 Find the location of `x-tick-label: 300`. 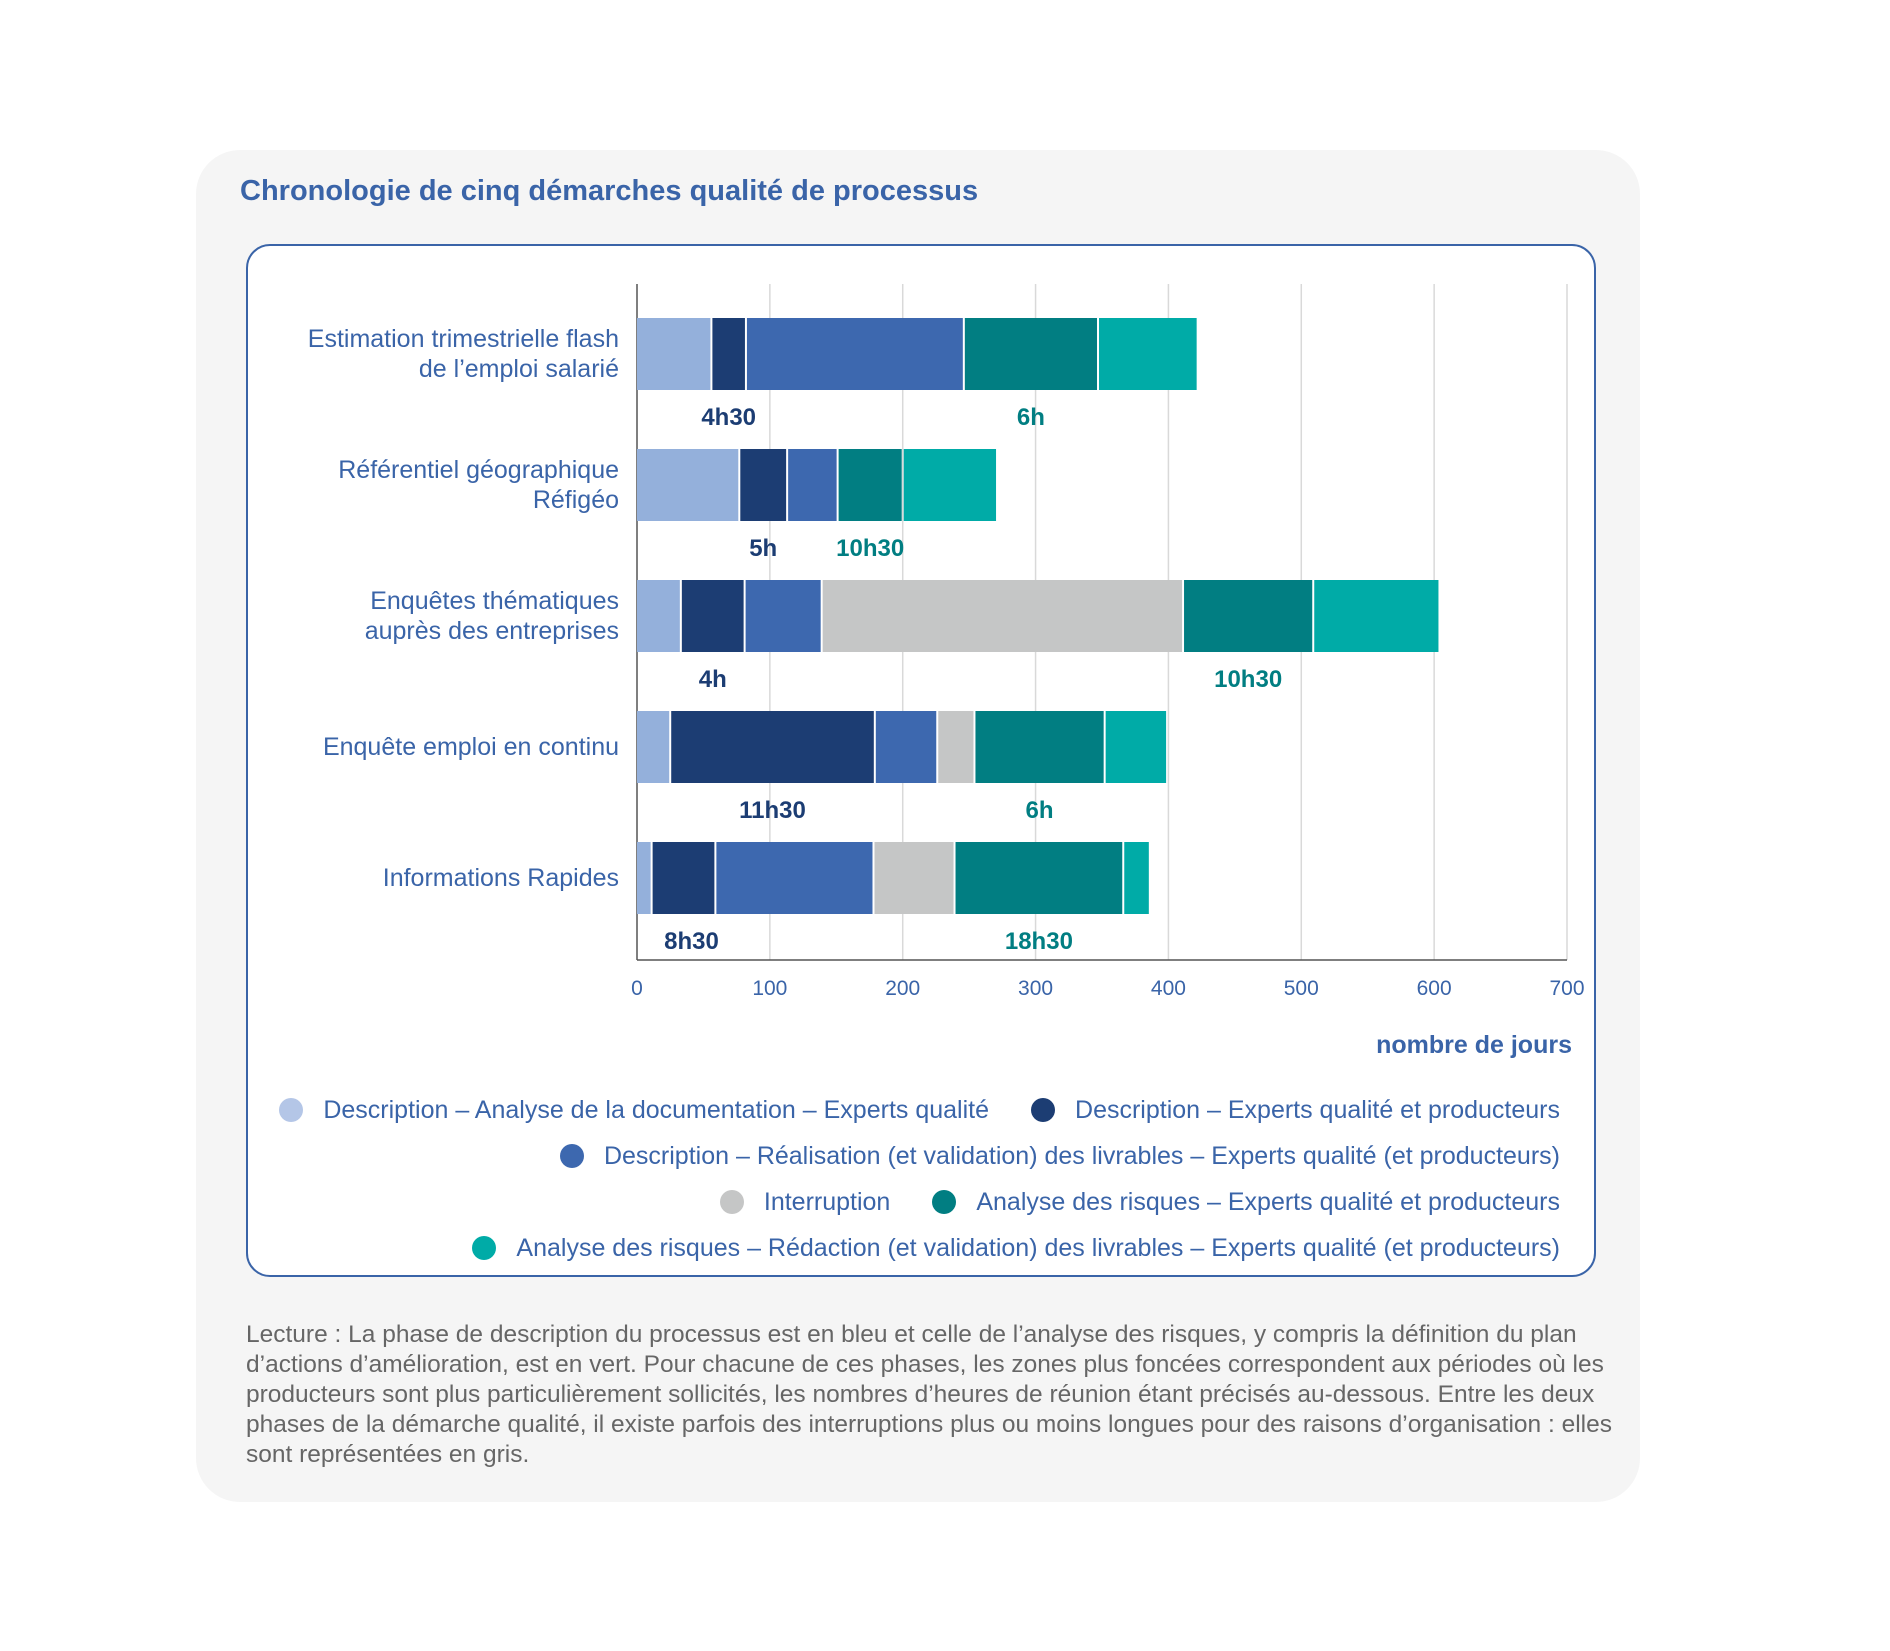

x-tick-label: 300 is located at coordinates (1035, 988).